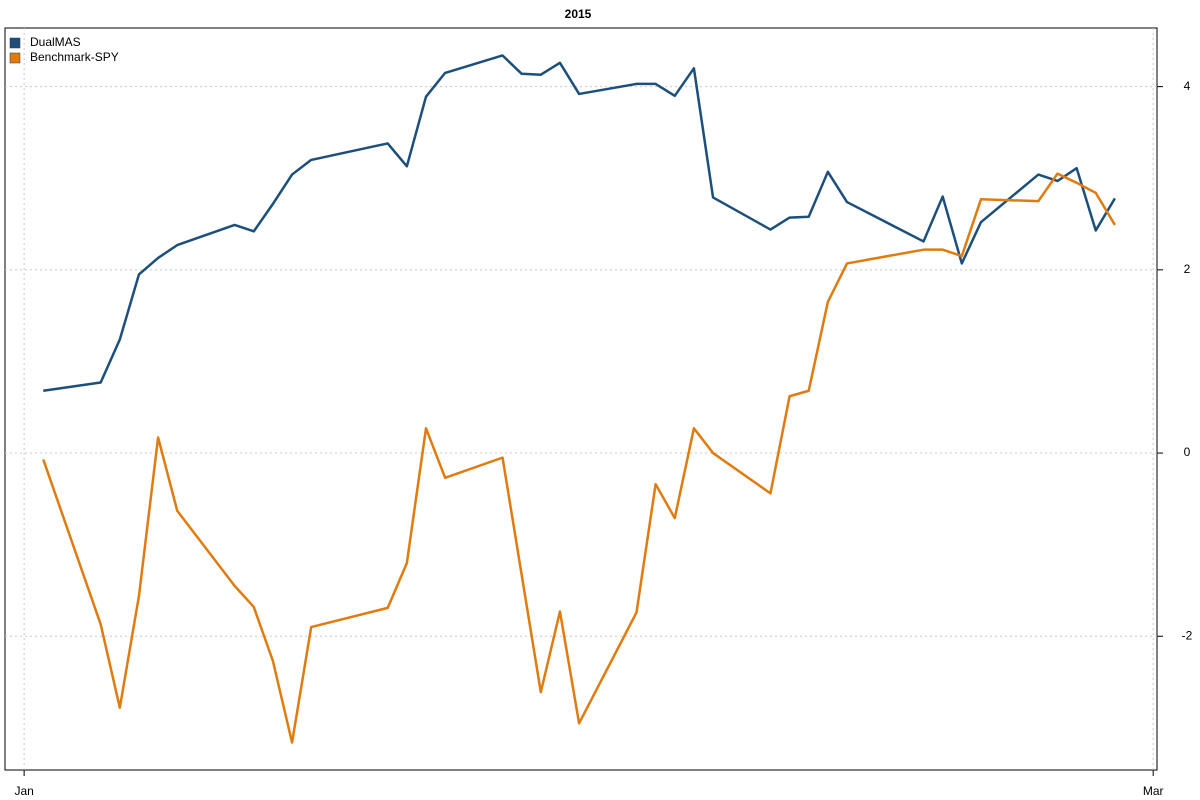  Describe the element at coordinates (74, 57) in the screenshot. I see `legend-label: Benchmark-SPY` at that location.